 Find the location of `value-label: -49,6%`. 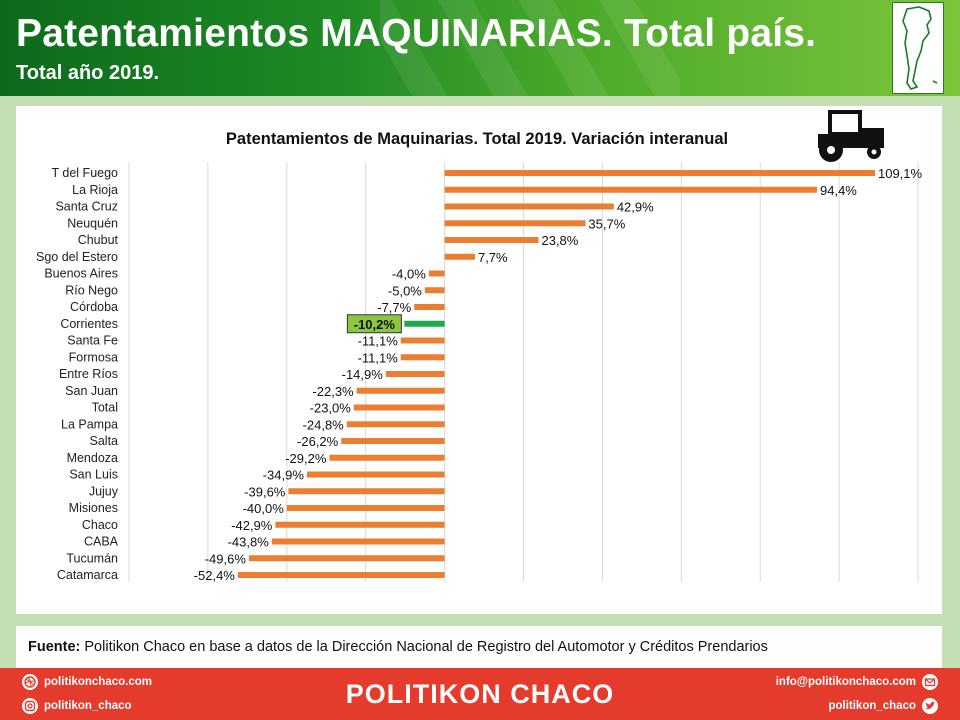

value-label: -49,6% is located at coordinates (226, 558).